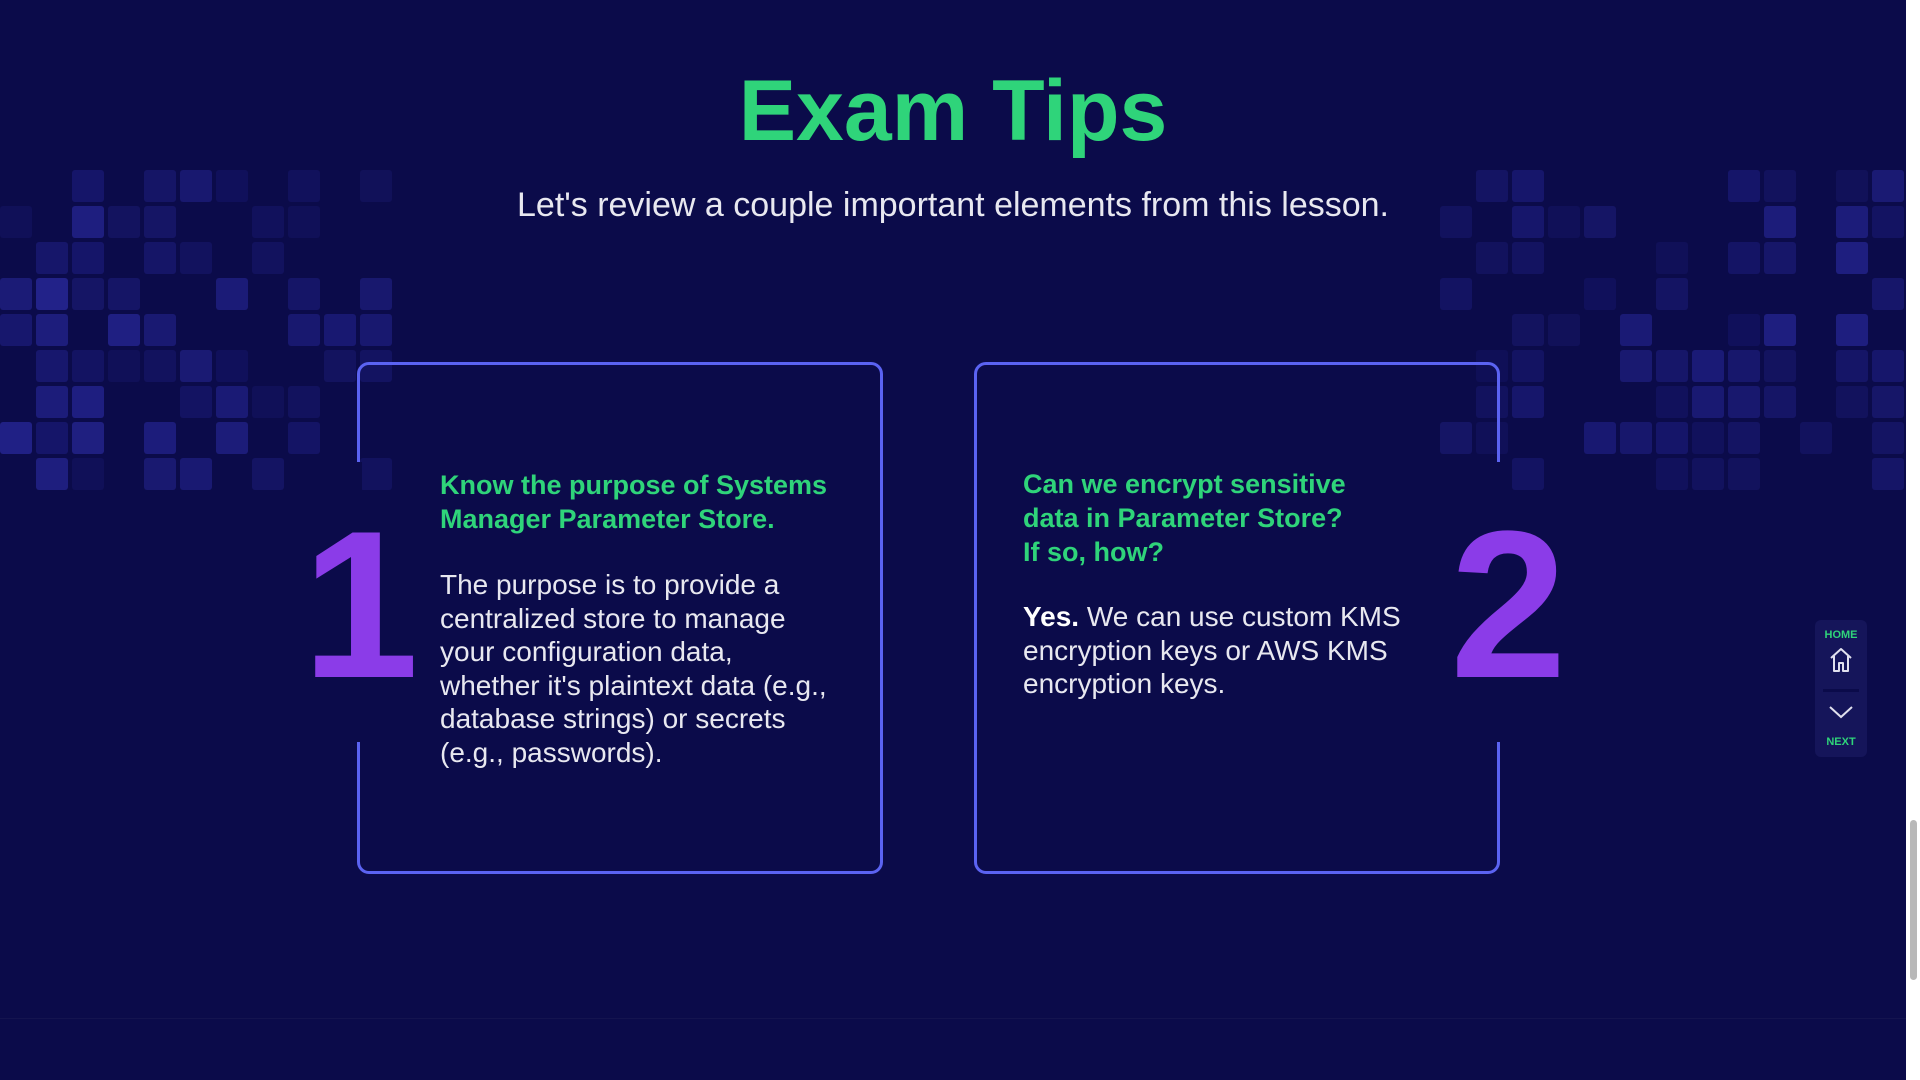 The width and height of the screenshot is (1920, 1080). I want to click on decorative-pixel-pattern-left, so click(230, 330).